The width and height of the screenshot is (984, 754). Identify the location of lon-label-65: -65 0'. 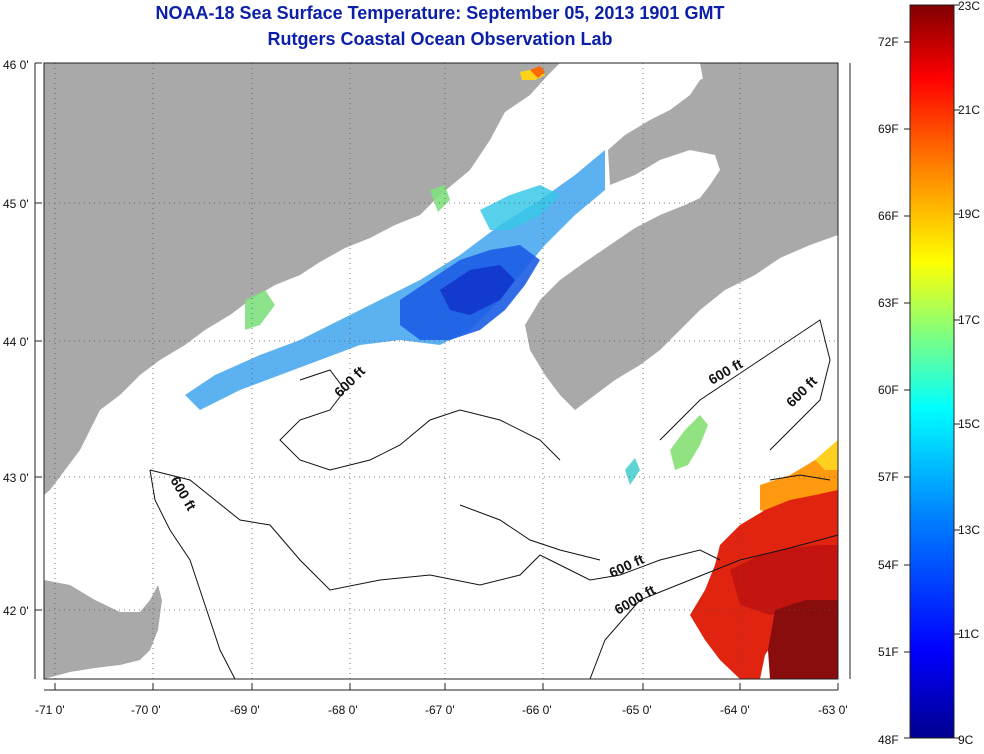
(637, 710).